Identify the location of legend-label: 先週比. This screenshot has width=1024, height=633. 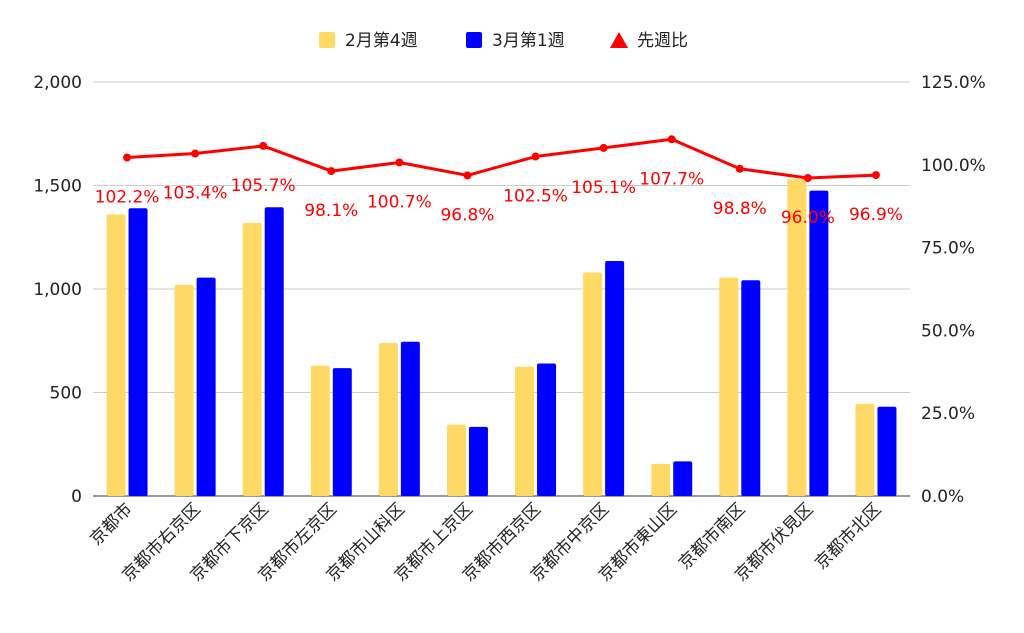
(662, 41).